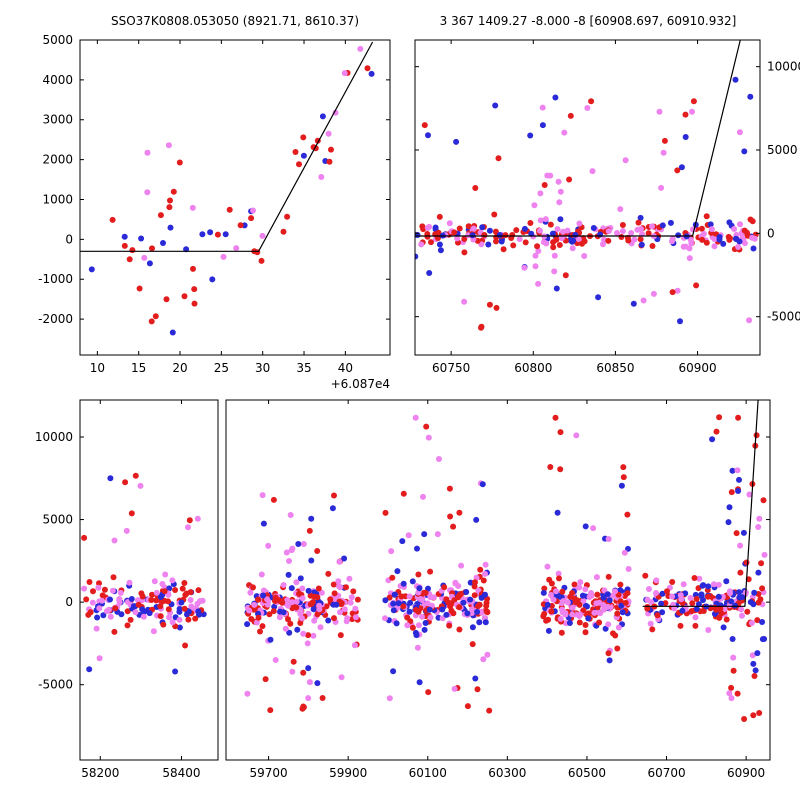 This screenshot has height=800, width=800. What do you see at coordinates (782, 150) in the screenshot?
I see `y-tick-label: 5000` at bounding box center [782, 150].